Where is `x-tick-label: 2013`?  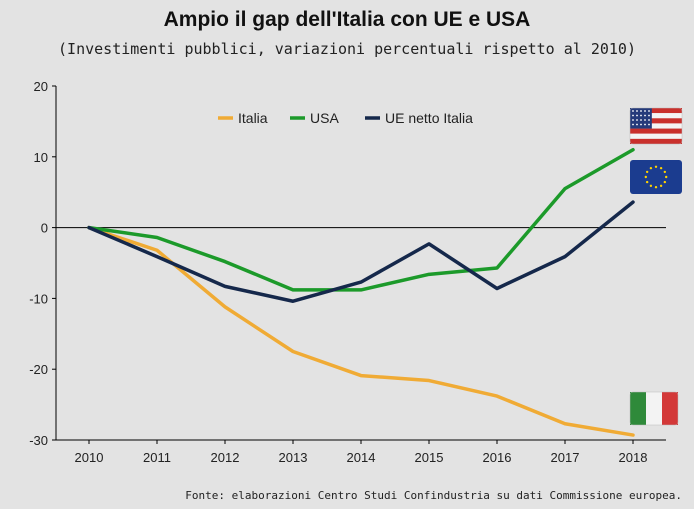
x-tick-label: 2013 is located at coordinates (293, 457).